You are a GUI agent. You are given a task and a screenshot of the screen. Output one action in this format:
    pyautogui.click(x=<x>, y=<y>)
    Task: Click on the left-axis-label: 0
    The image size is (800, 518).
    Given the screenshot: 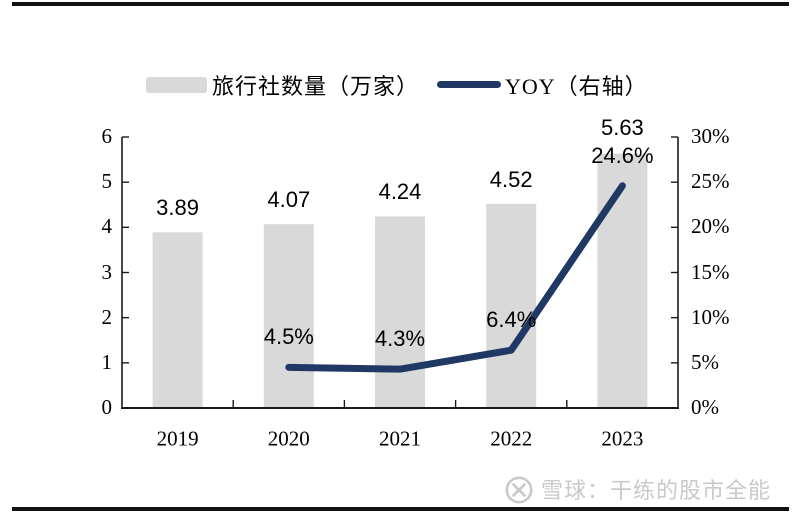 What is the action you would take?
    pyautogui.click(x=107, y=407)
    